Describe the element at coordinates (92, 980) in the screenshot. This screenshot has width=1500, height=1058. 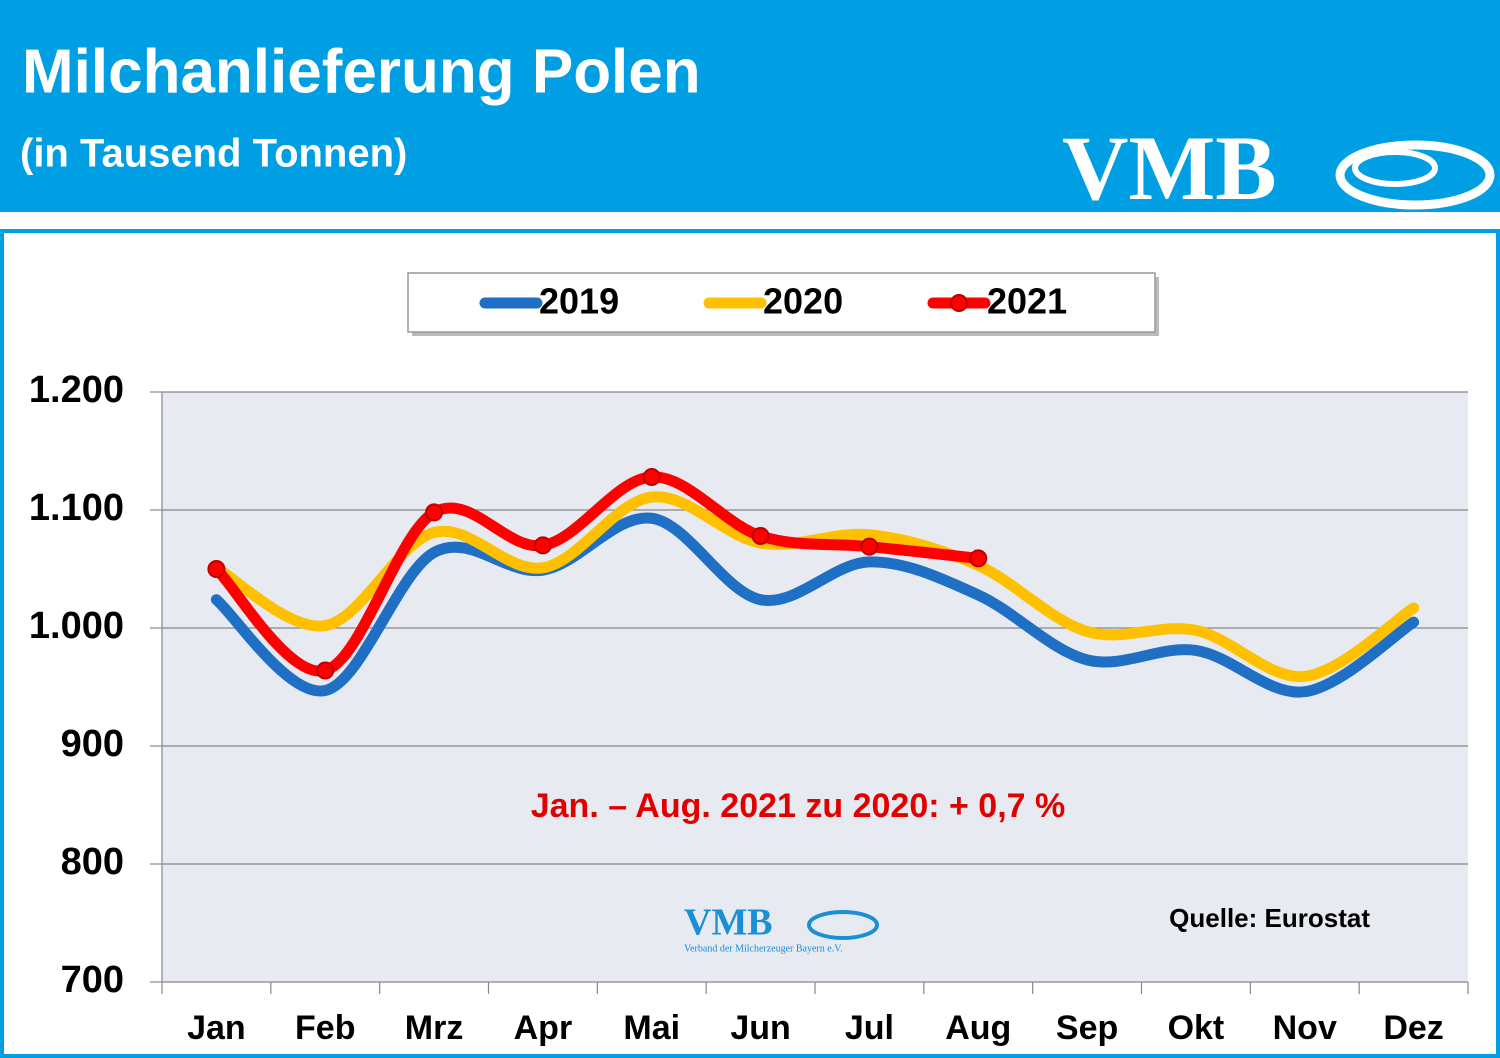
I see `y-tick-label: 700` at that location.